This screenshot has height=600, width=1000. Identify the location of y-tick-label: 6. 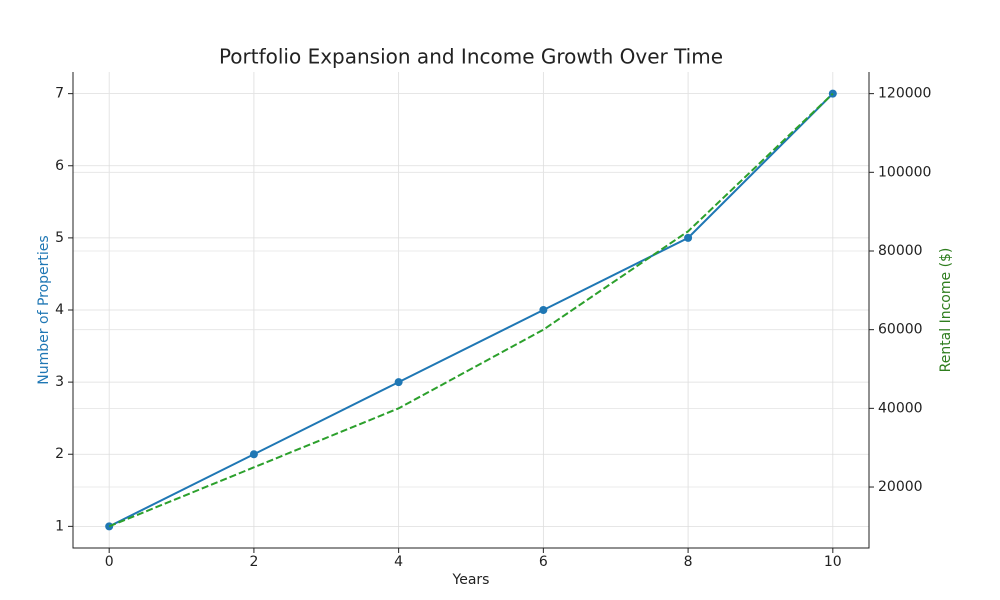
(59, 166).